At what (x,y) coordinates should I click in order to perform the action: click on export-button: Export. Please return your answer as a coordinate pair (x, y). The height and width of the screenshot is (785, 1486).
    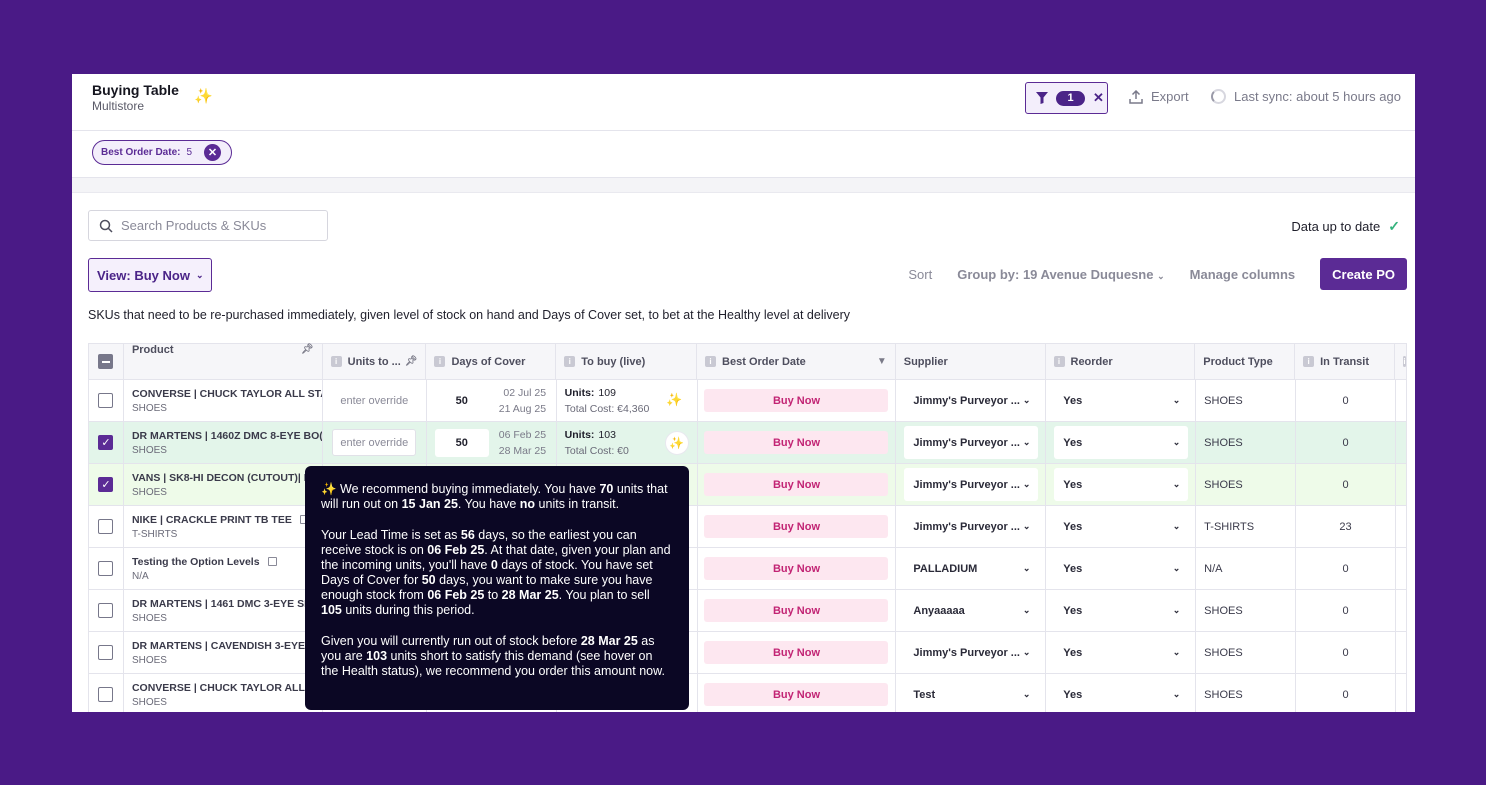
    Looking at the image, I should click on (1159, 96).